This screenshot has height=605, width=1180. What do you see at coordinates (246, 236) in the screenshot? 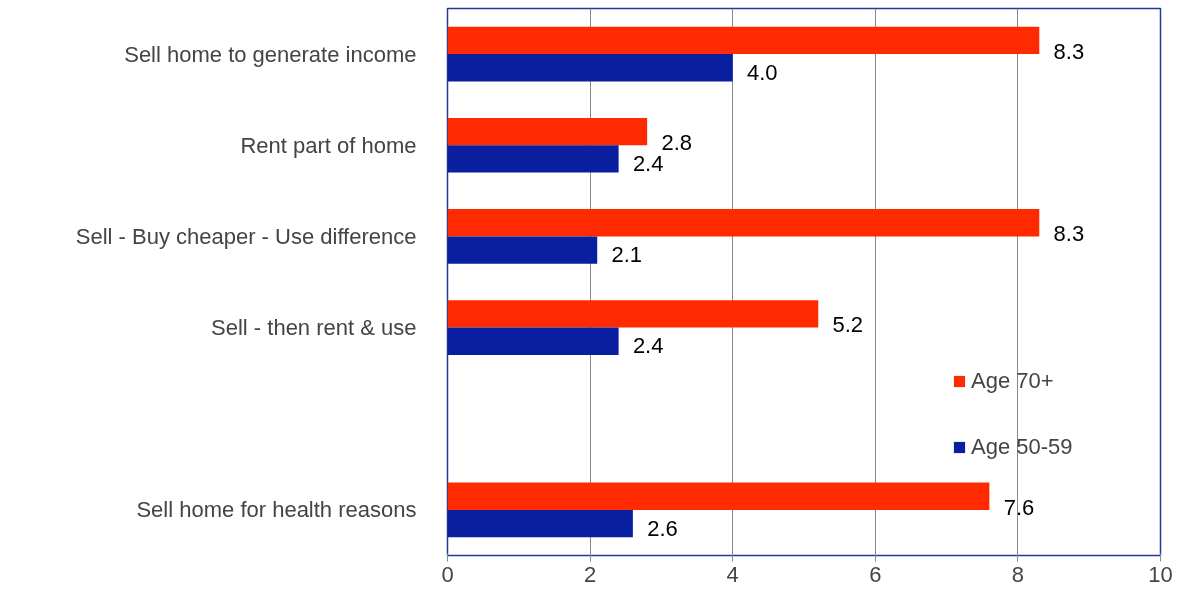
I see `y-tick-label: Sell - Buy cheaper - Use difference` at bounding box center [246, 236].